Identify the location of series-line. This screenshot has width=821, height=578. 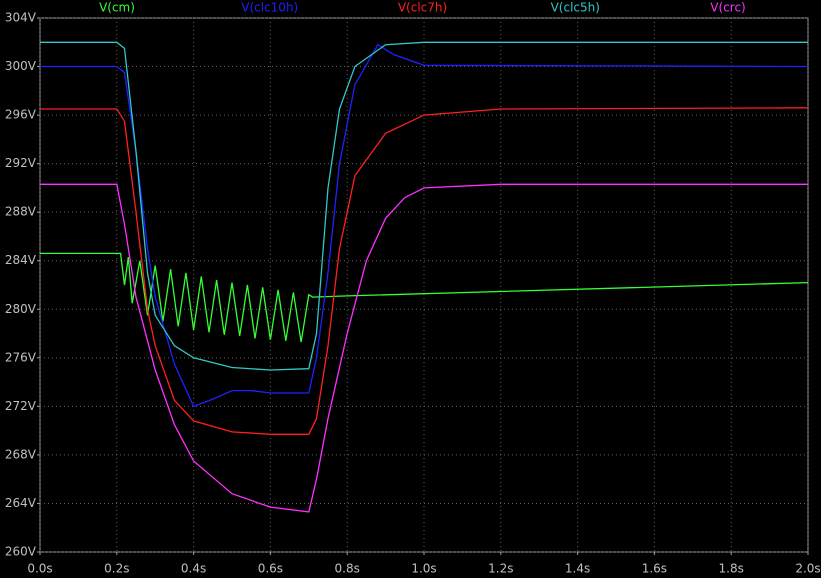
(424, 297).